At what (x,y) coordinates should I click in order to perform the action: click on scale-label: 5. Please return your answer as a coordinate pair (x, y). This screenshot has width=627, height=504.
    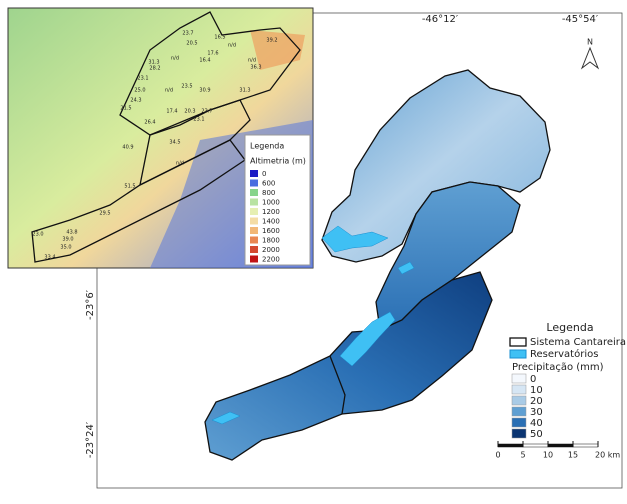
    Looking at the image, I should click on (522, 455).